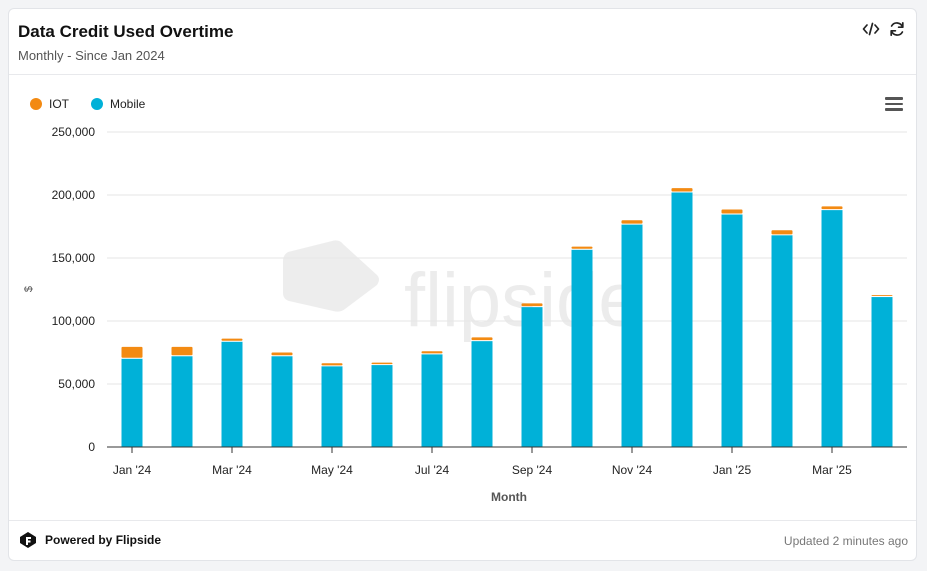 This screenshot has height=571, width=927. I want to click on refresh-icon, so click(897, 29).